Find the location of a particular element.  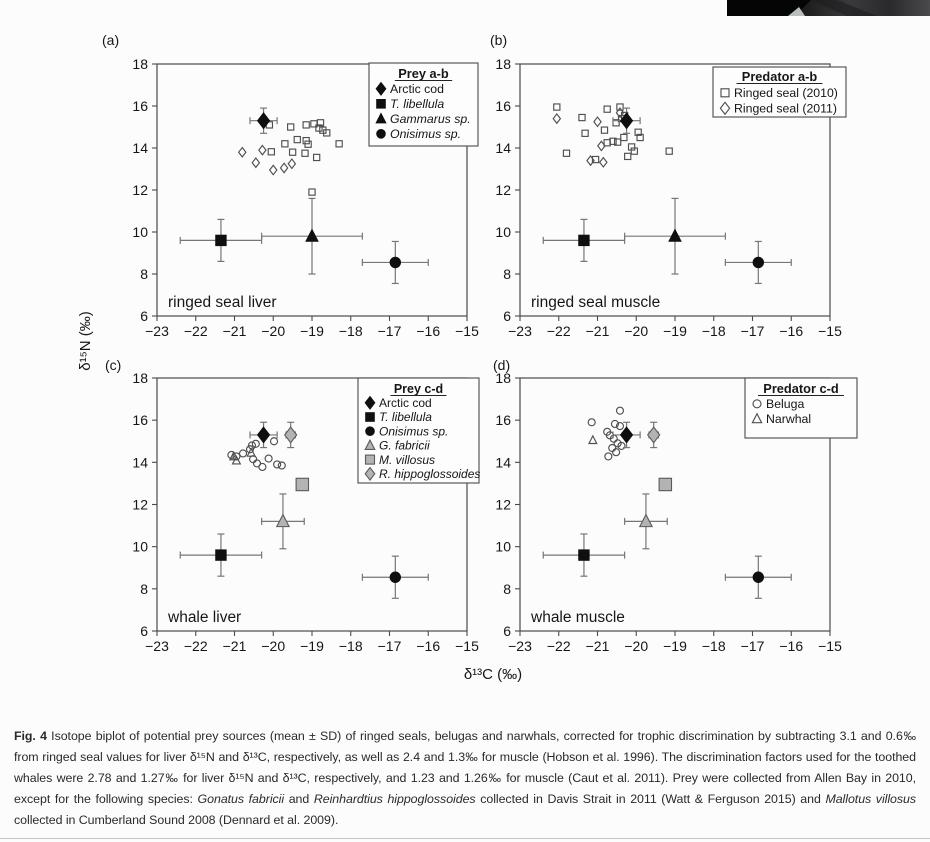

x-tick-label: −21 is located at coordinates (598, 331).